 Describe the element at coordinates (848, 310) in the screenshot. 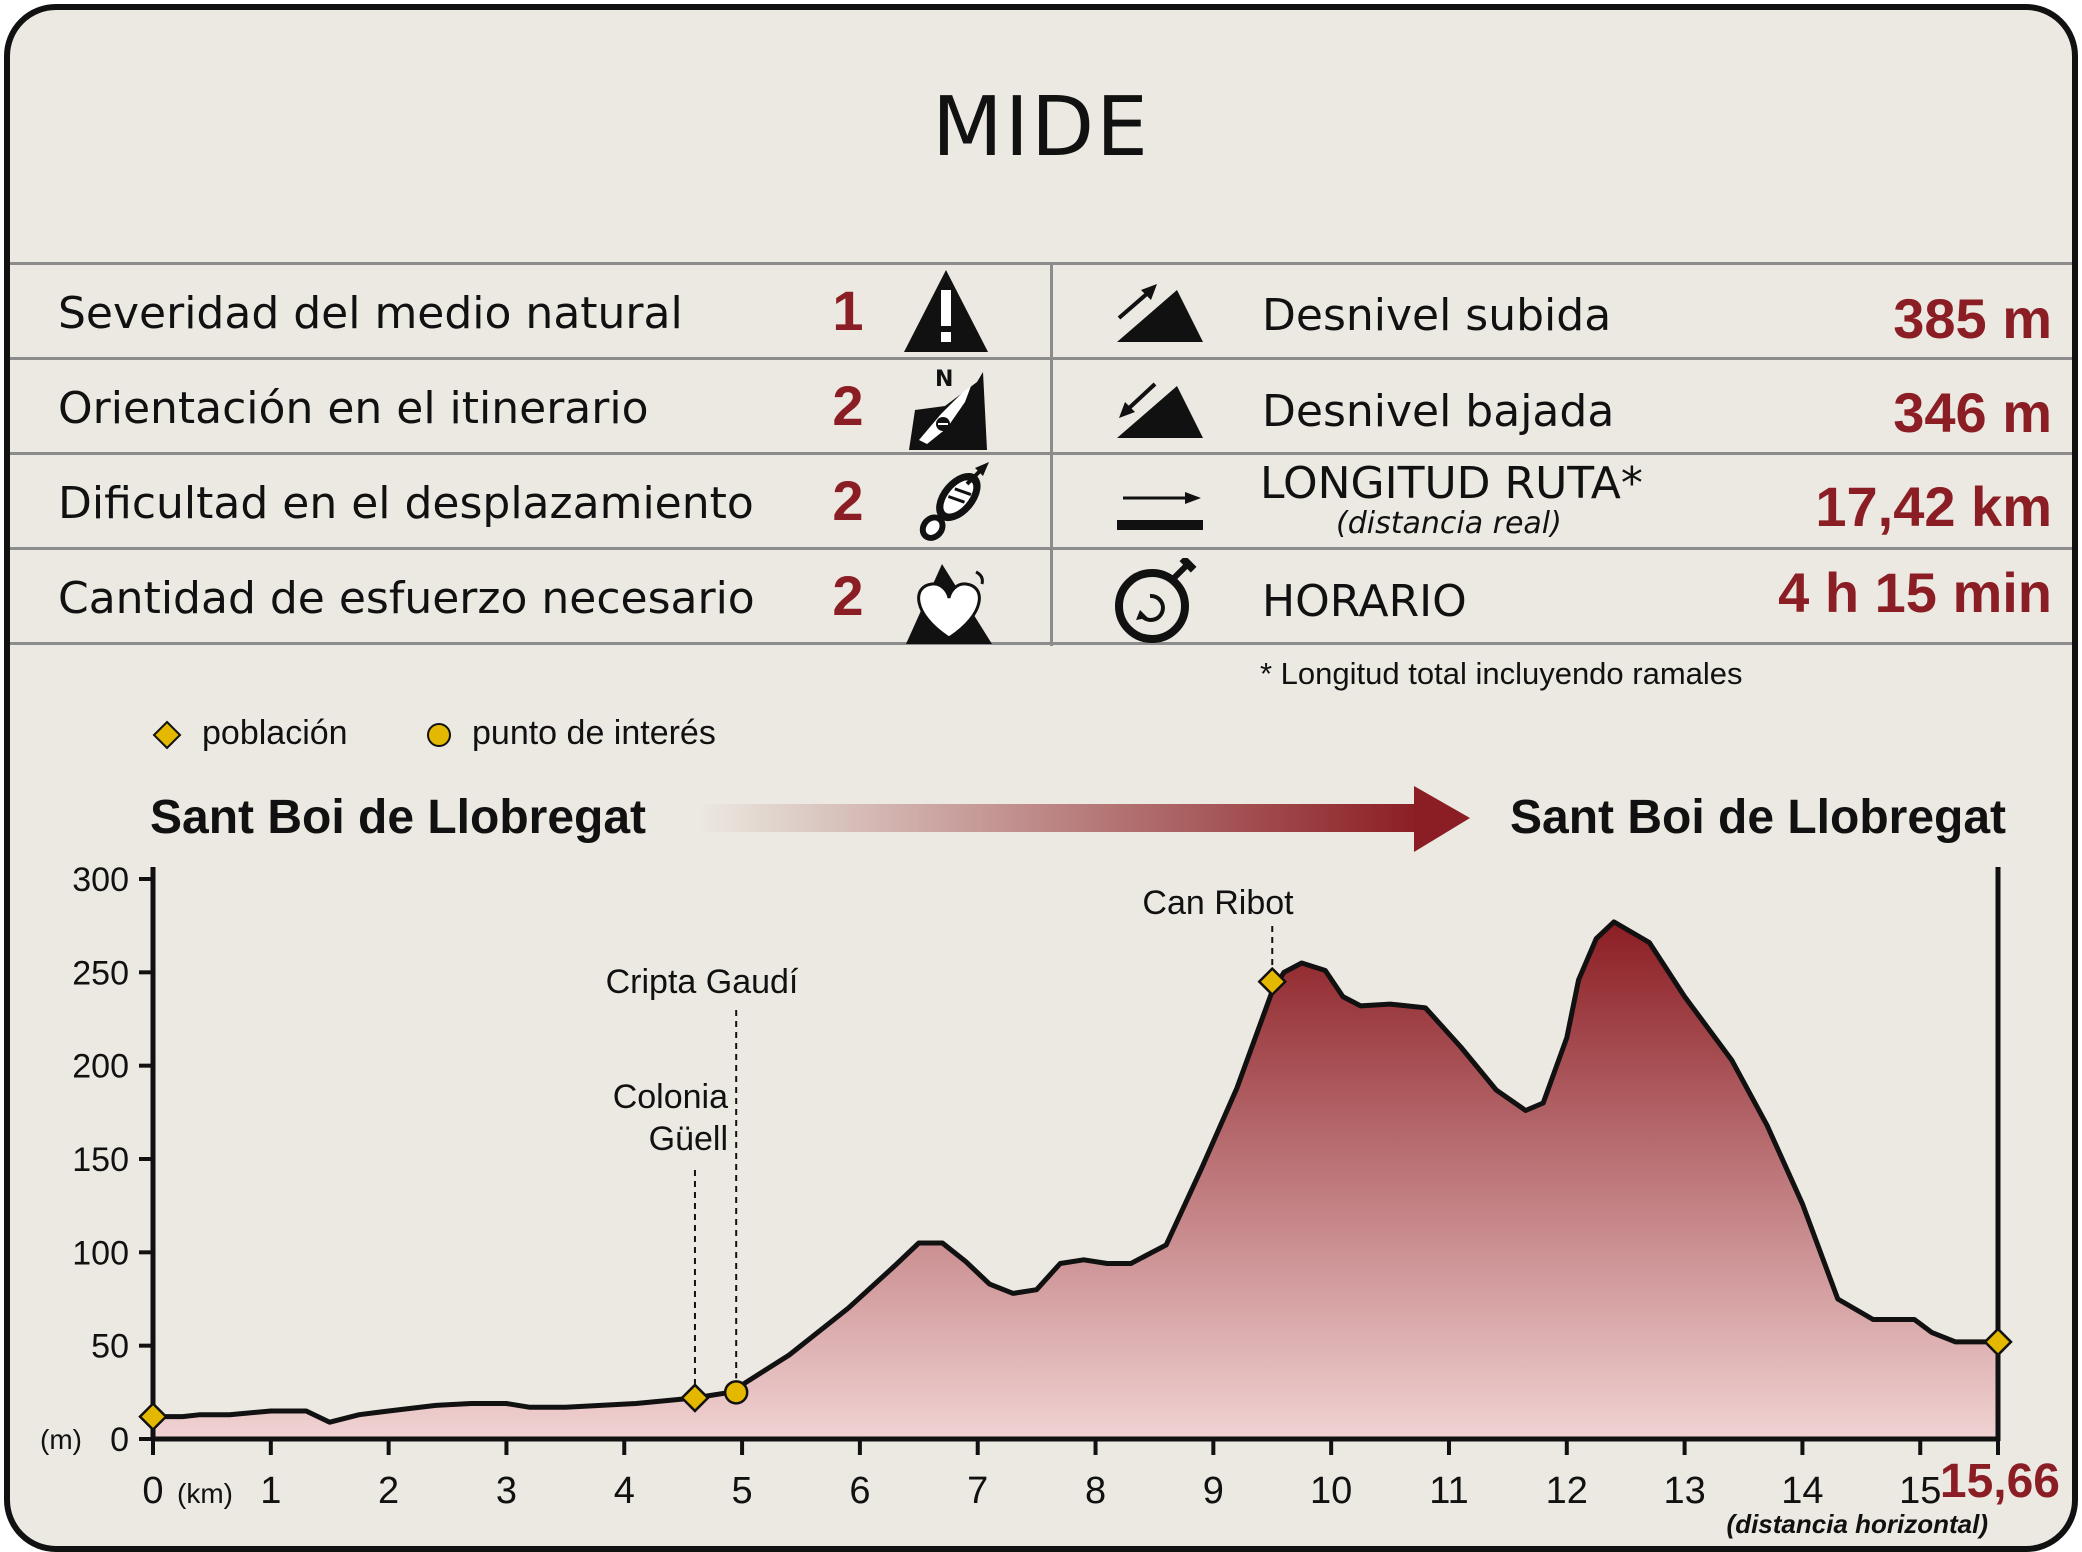

I see `mide-score-severity: 1` at that location.